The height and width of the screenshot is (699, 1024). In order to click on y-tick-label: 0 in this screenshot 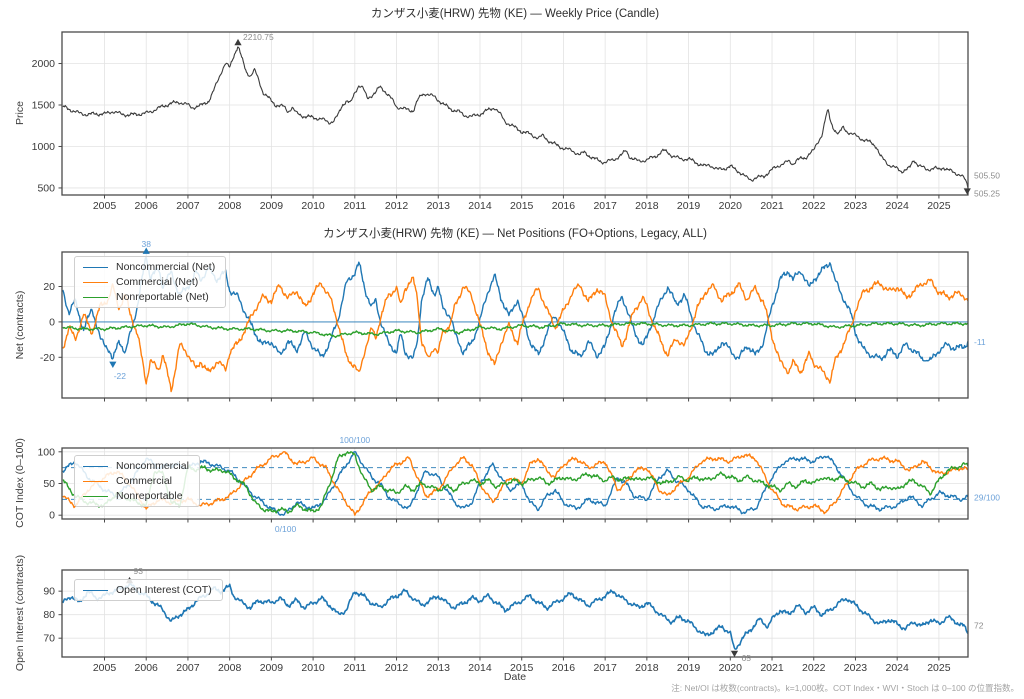, I will do `click(52, 516)`.